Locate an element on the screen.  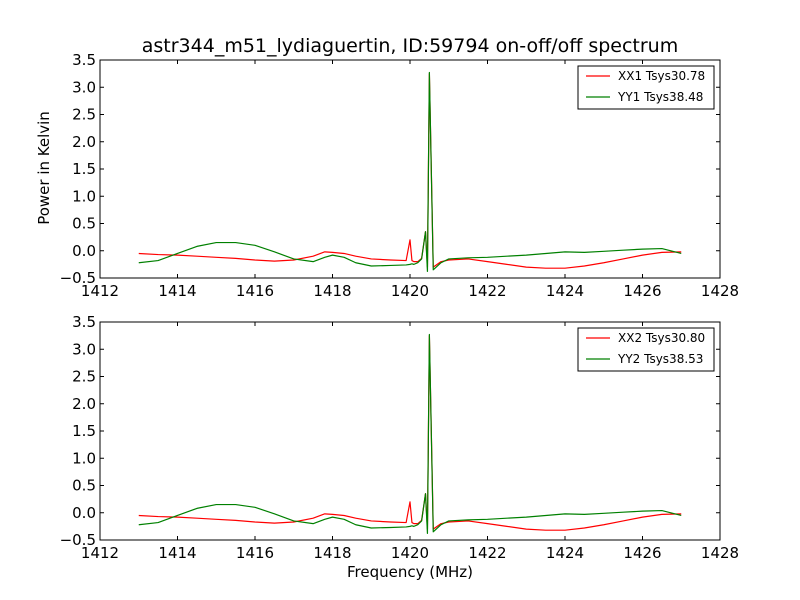
legend: XX1 Tsys30.78 YY1 Tsys38.48 is located at coordinates (646, 87).